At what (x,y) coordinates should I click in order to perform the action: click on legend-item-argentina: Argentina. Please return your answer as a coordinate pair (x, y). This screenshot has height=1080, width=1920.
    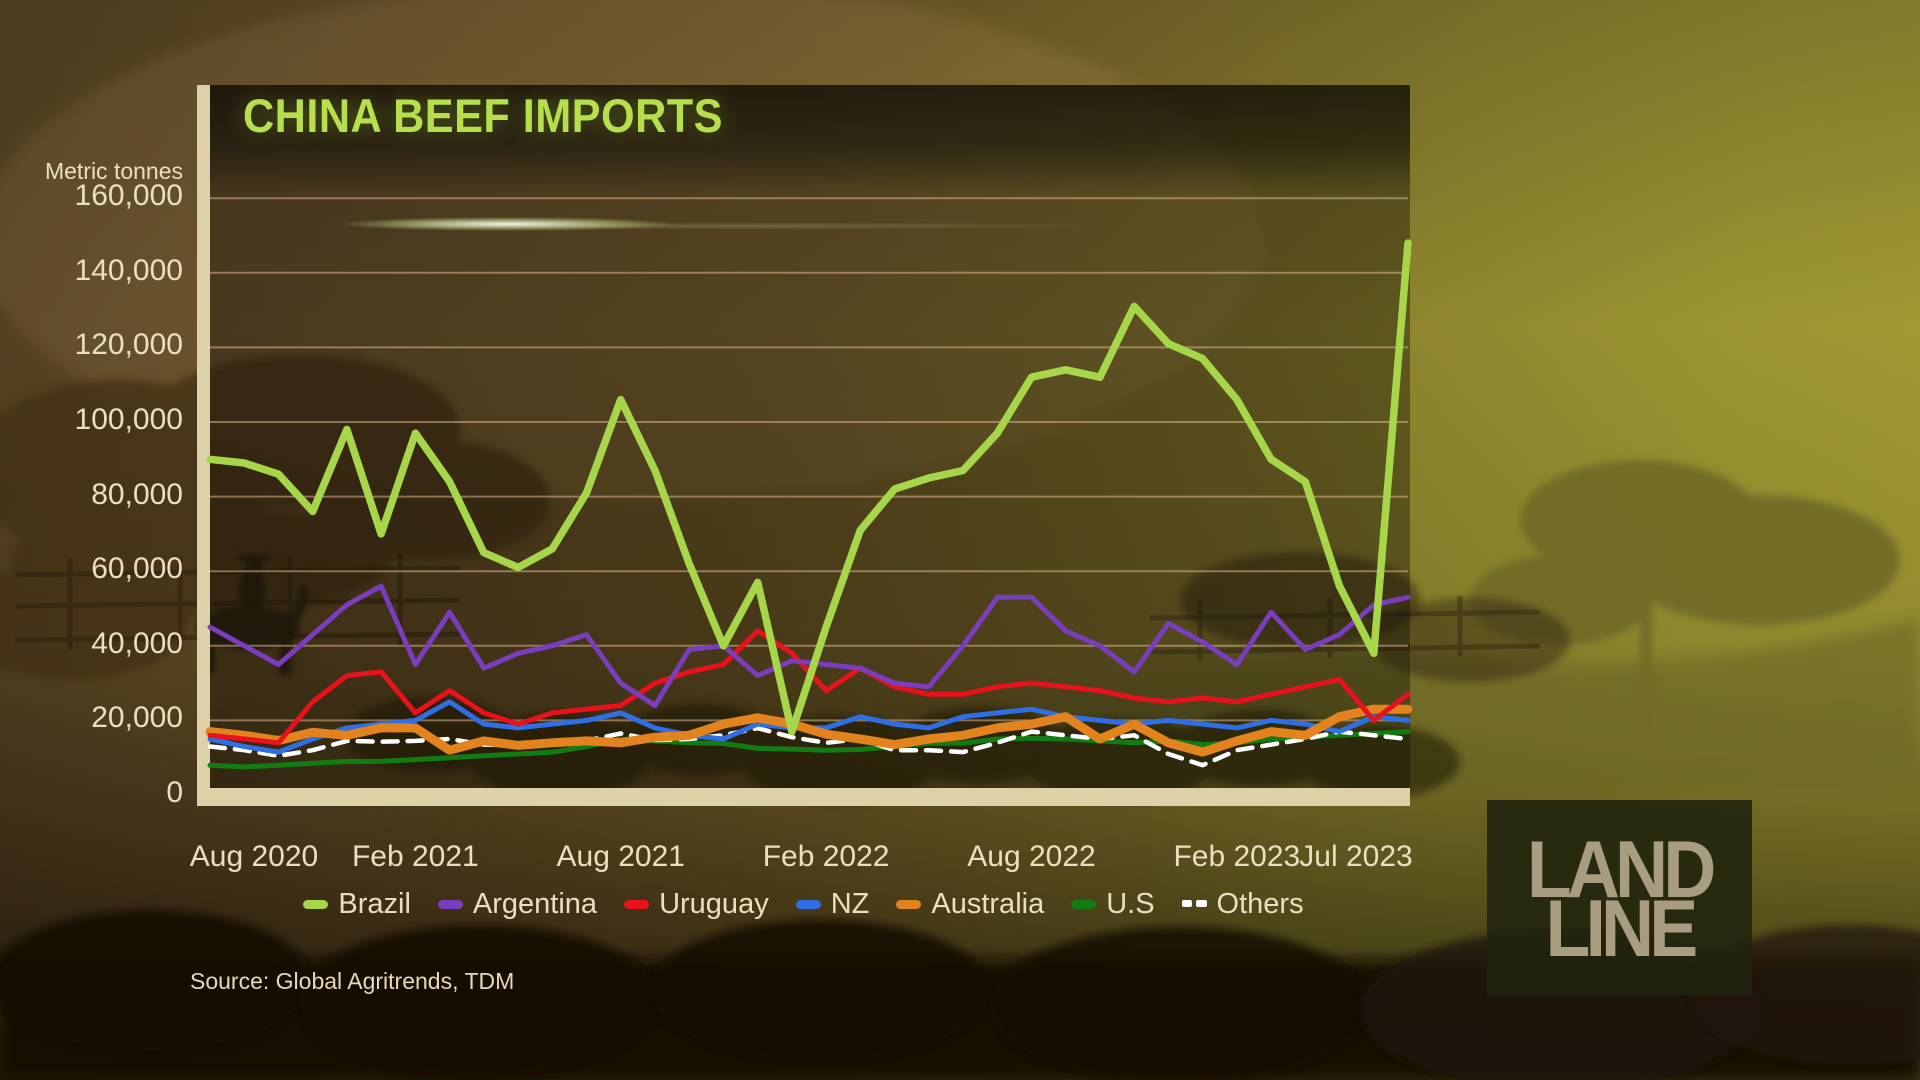
    Looking at the image, I should click on (517, 904).